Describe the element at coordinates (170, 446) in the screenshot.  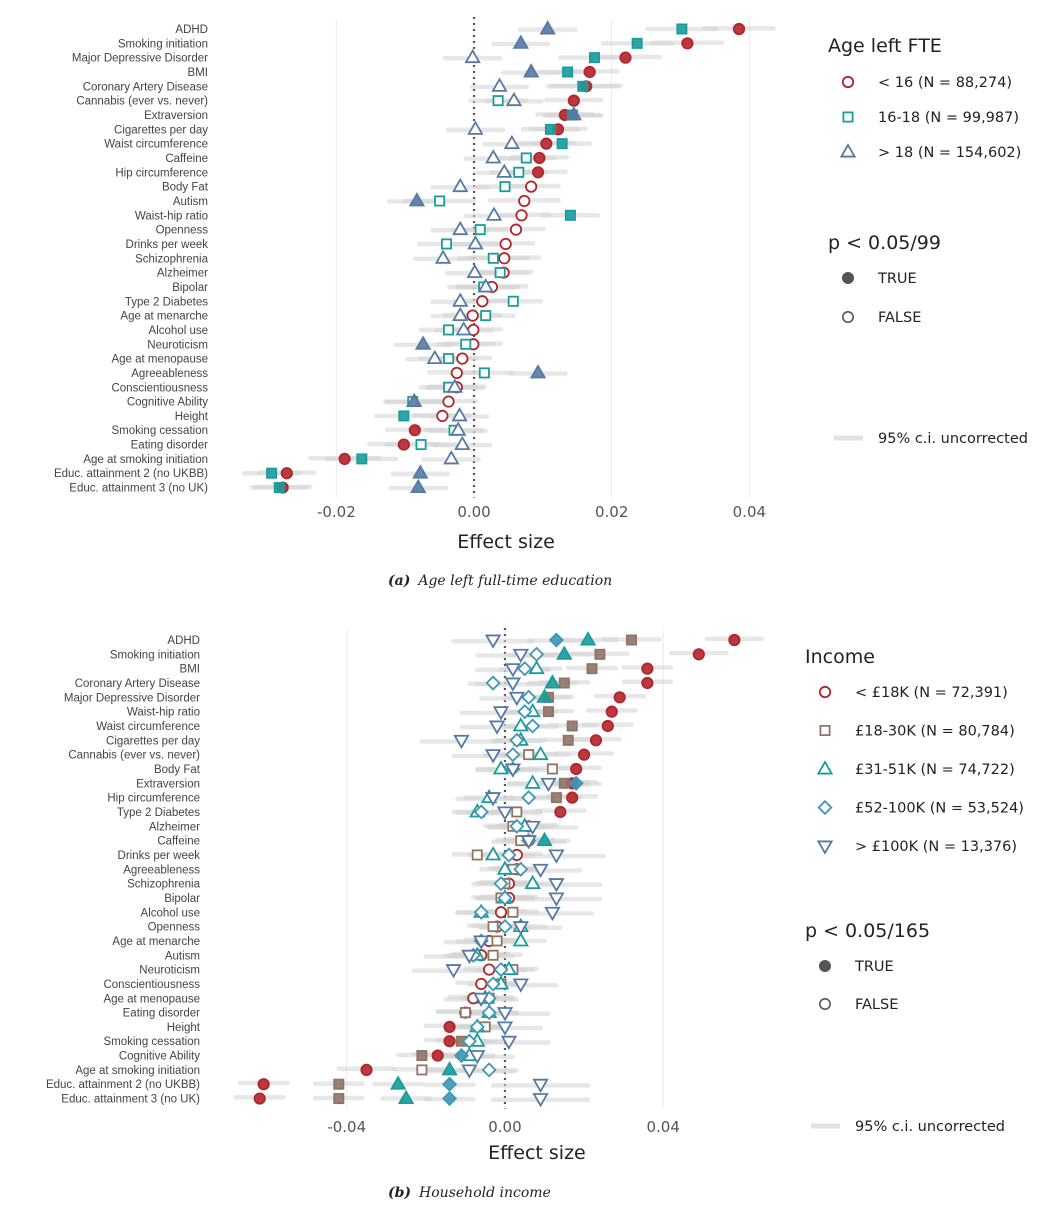
I see `trait-label: Eating disorder` at that location.